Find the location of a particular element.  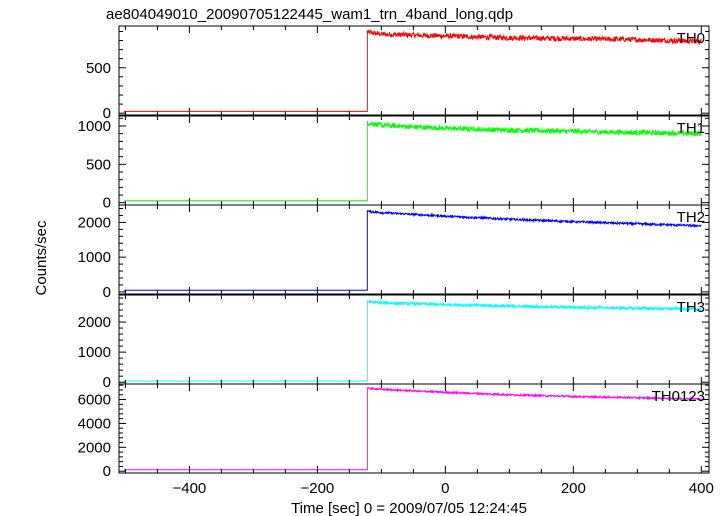

panel-label-th0123: TH0123 is located at coordinates (678, 396).